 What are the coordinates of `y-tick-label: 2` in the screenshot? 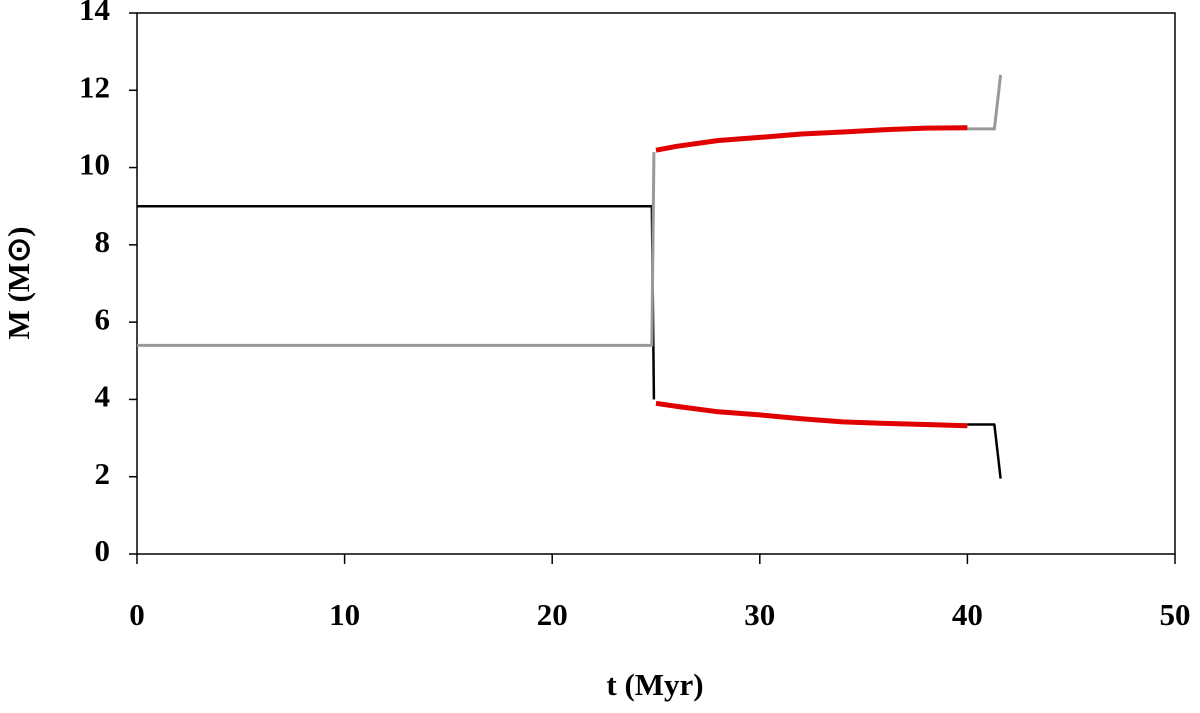 It's located at (103, 473).